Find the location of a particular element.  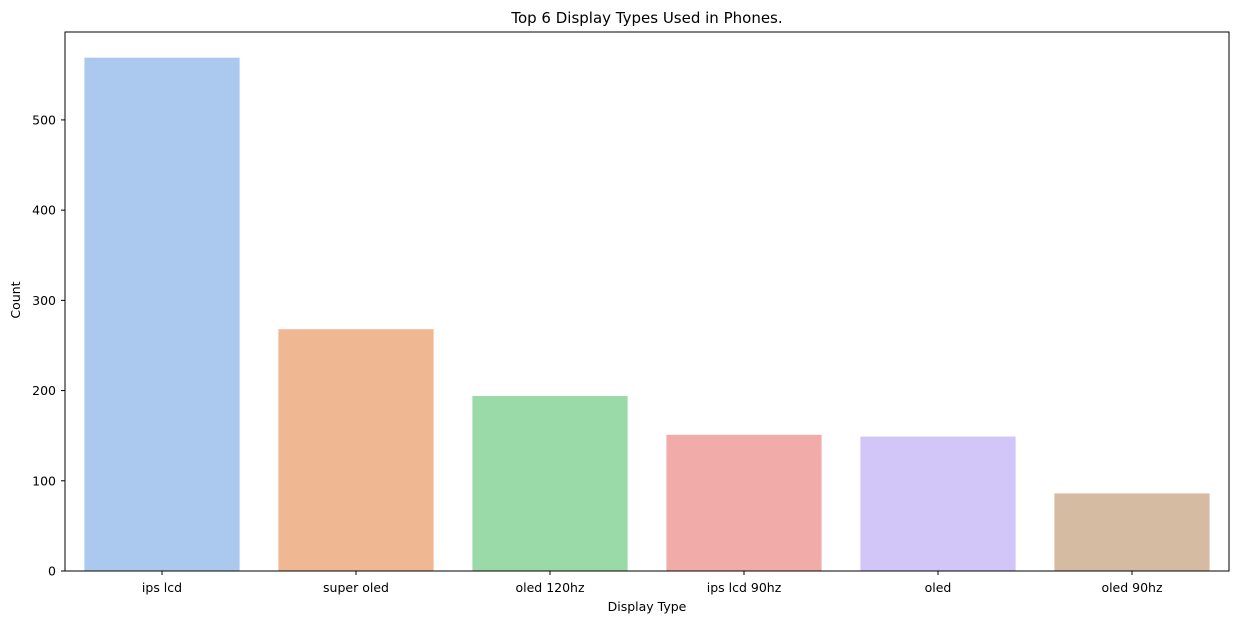

y-axis-ticks: 0 100 200 300 400 500 is located at coordinates (48, 345).